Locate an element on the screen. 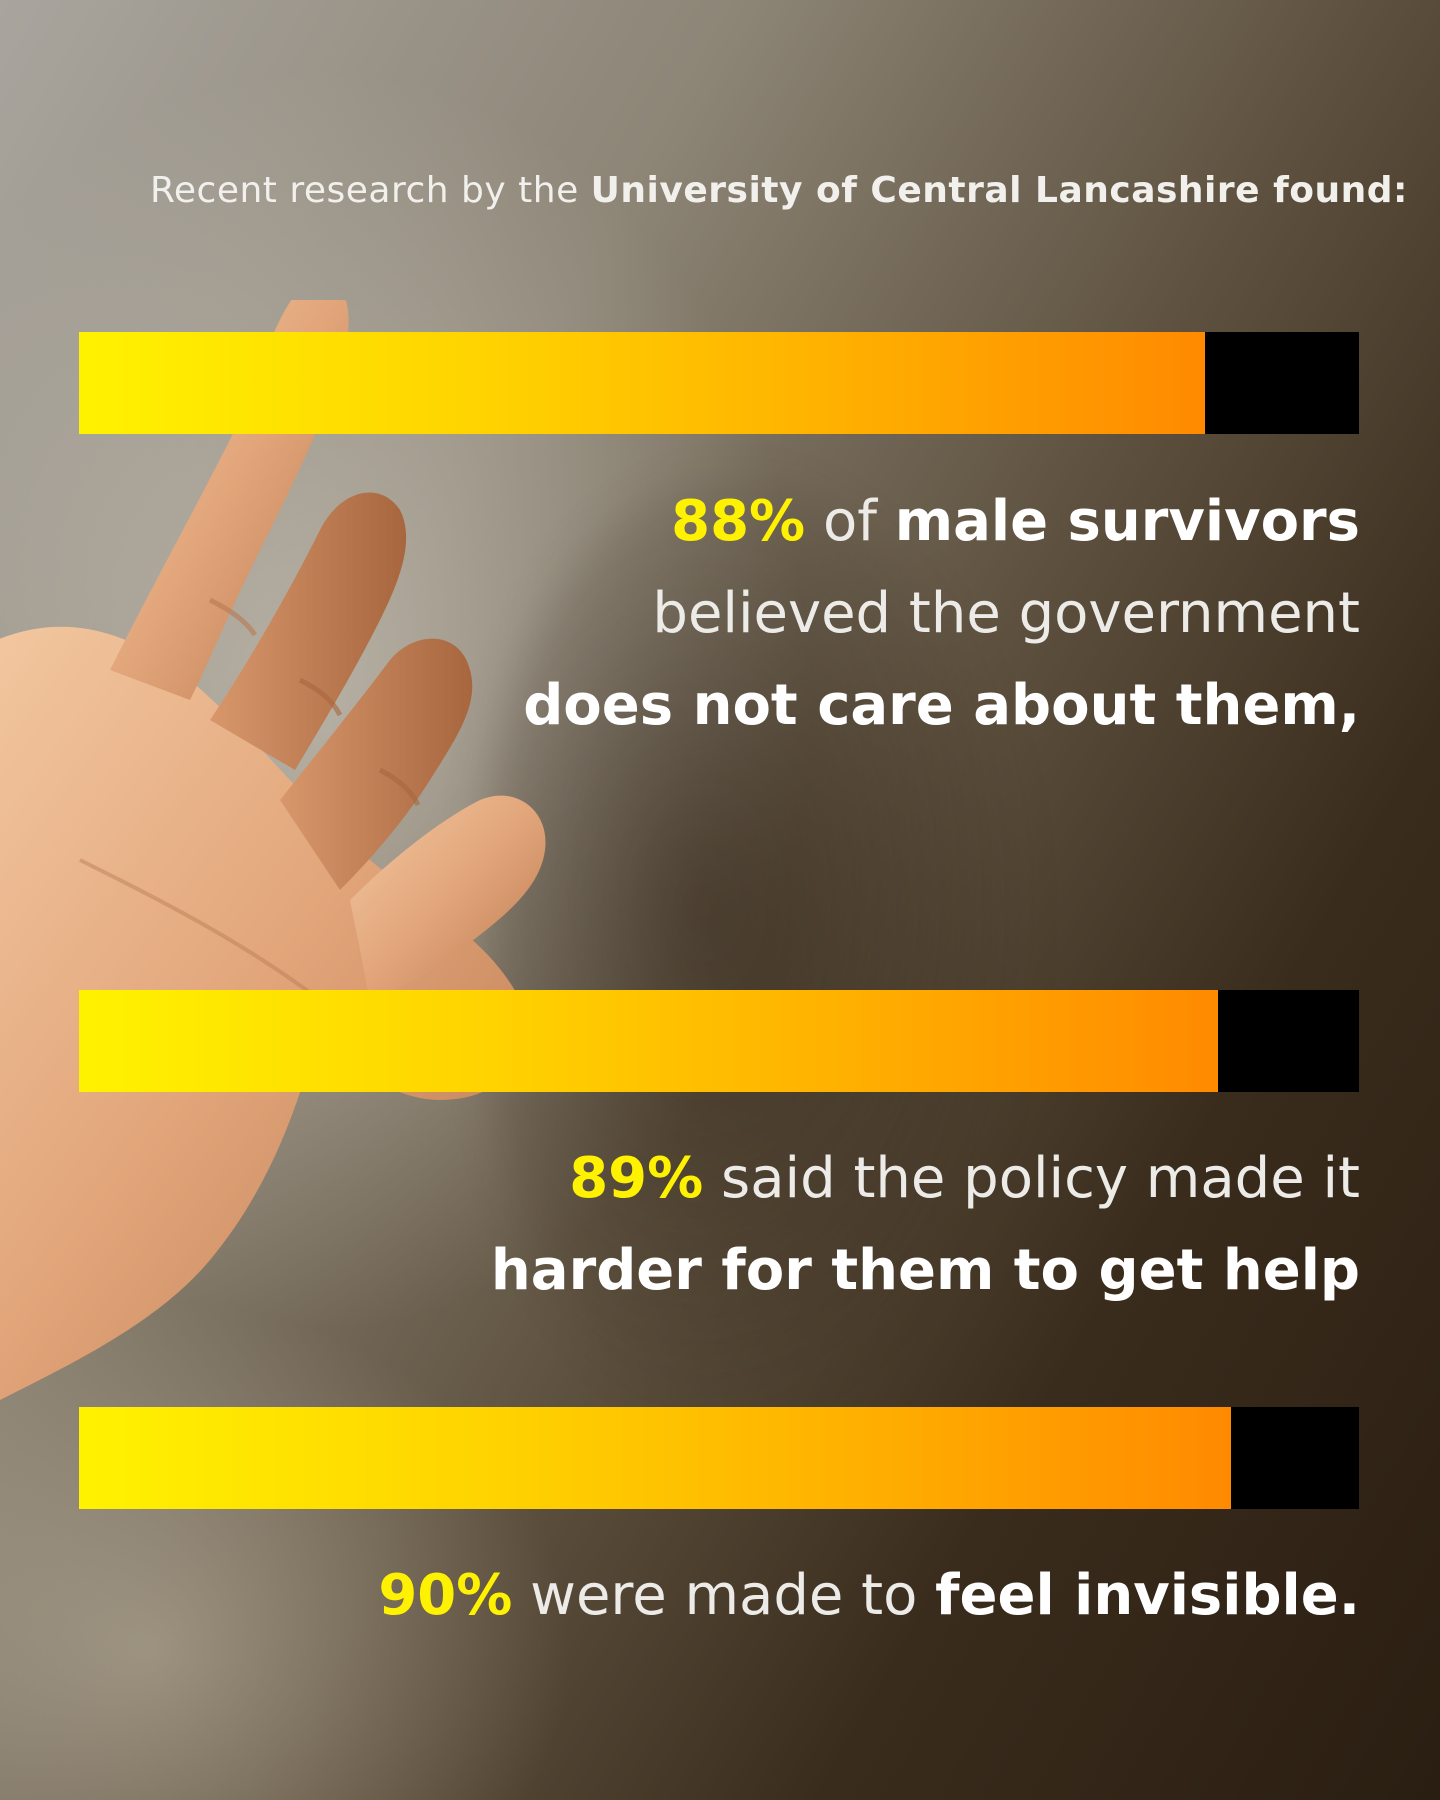 The width and height of the screenshot is (1440, 1800). stat-1-line-2: believed the government is located at coordinates (1006, 613).